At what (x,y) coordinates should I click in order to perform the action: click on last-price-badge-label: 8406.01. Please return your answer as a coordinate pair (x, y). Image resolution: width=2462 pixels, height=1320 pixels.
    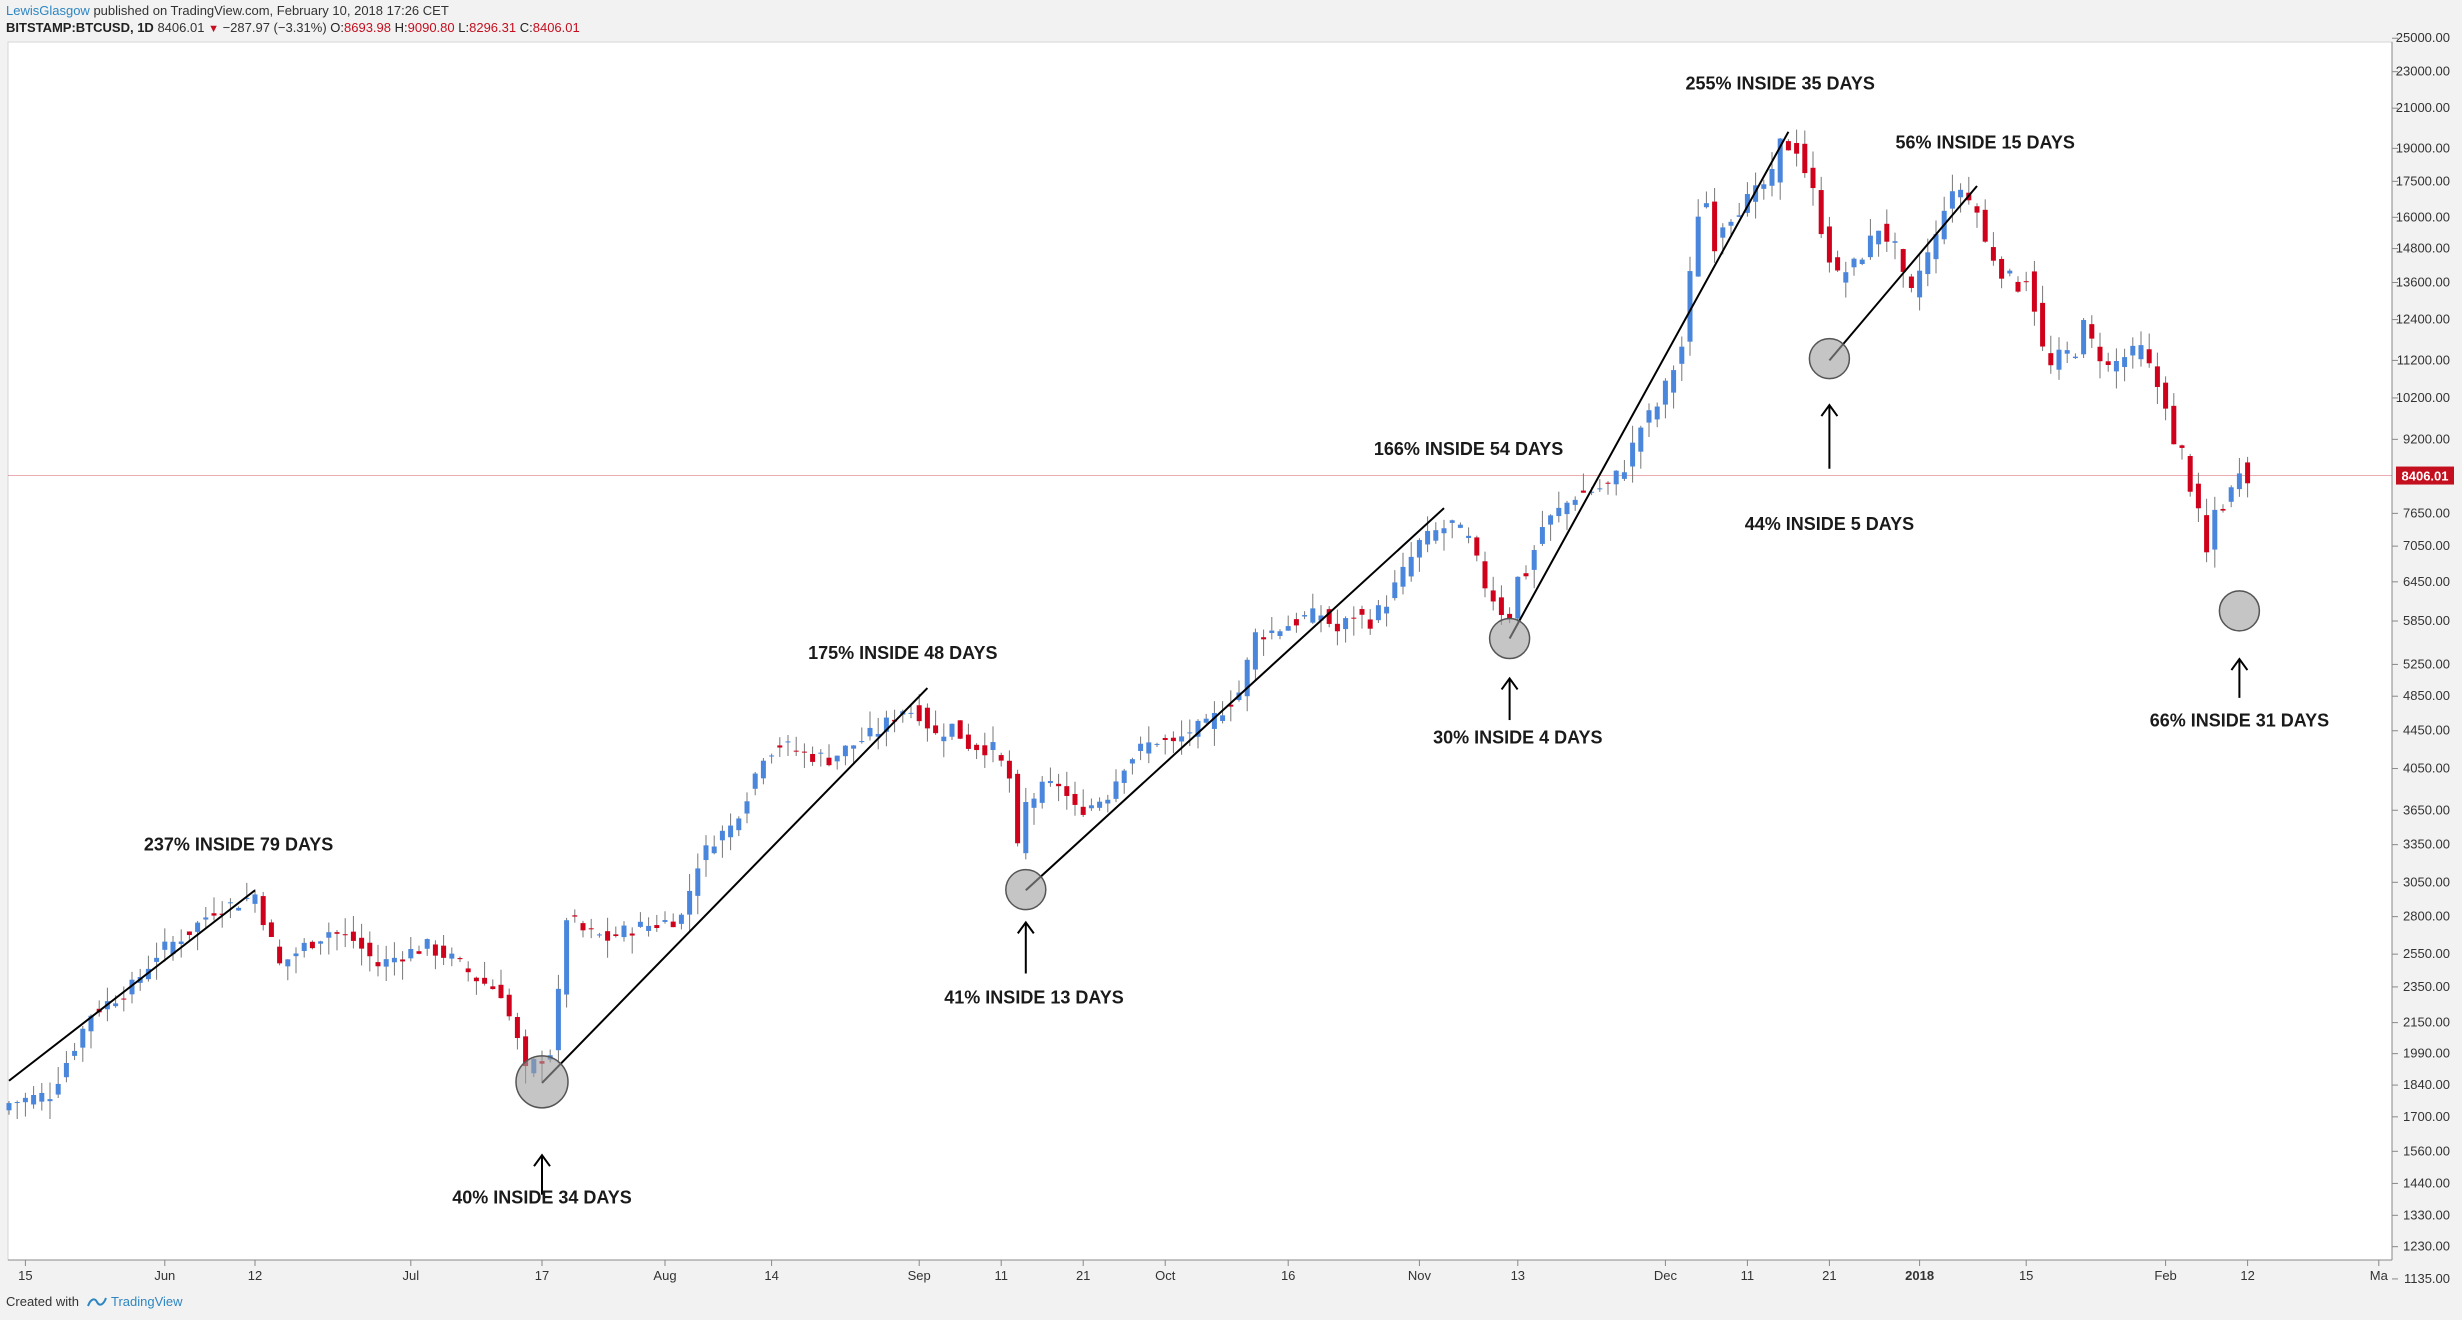
    Looking at the image, I should click on (2425, 476).